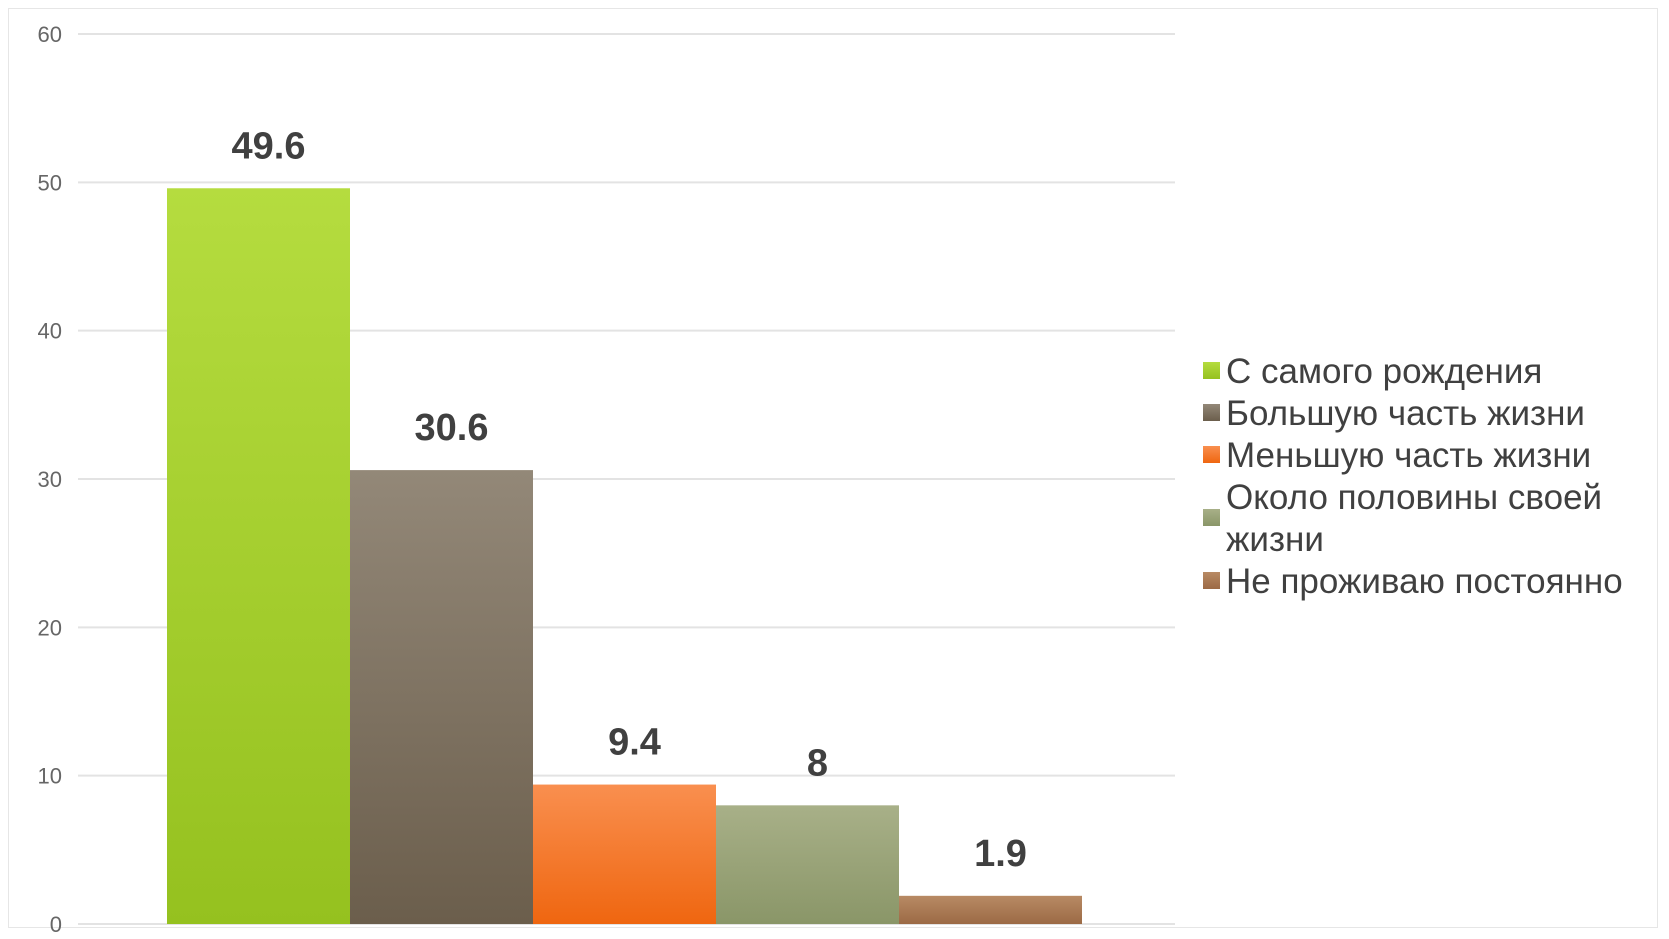 The width and height of the screenshot is (1669, 939). I want to click on y-tick-label: 20, so click(50, 627).